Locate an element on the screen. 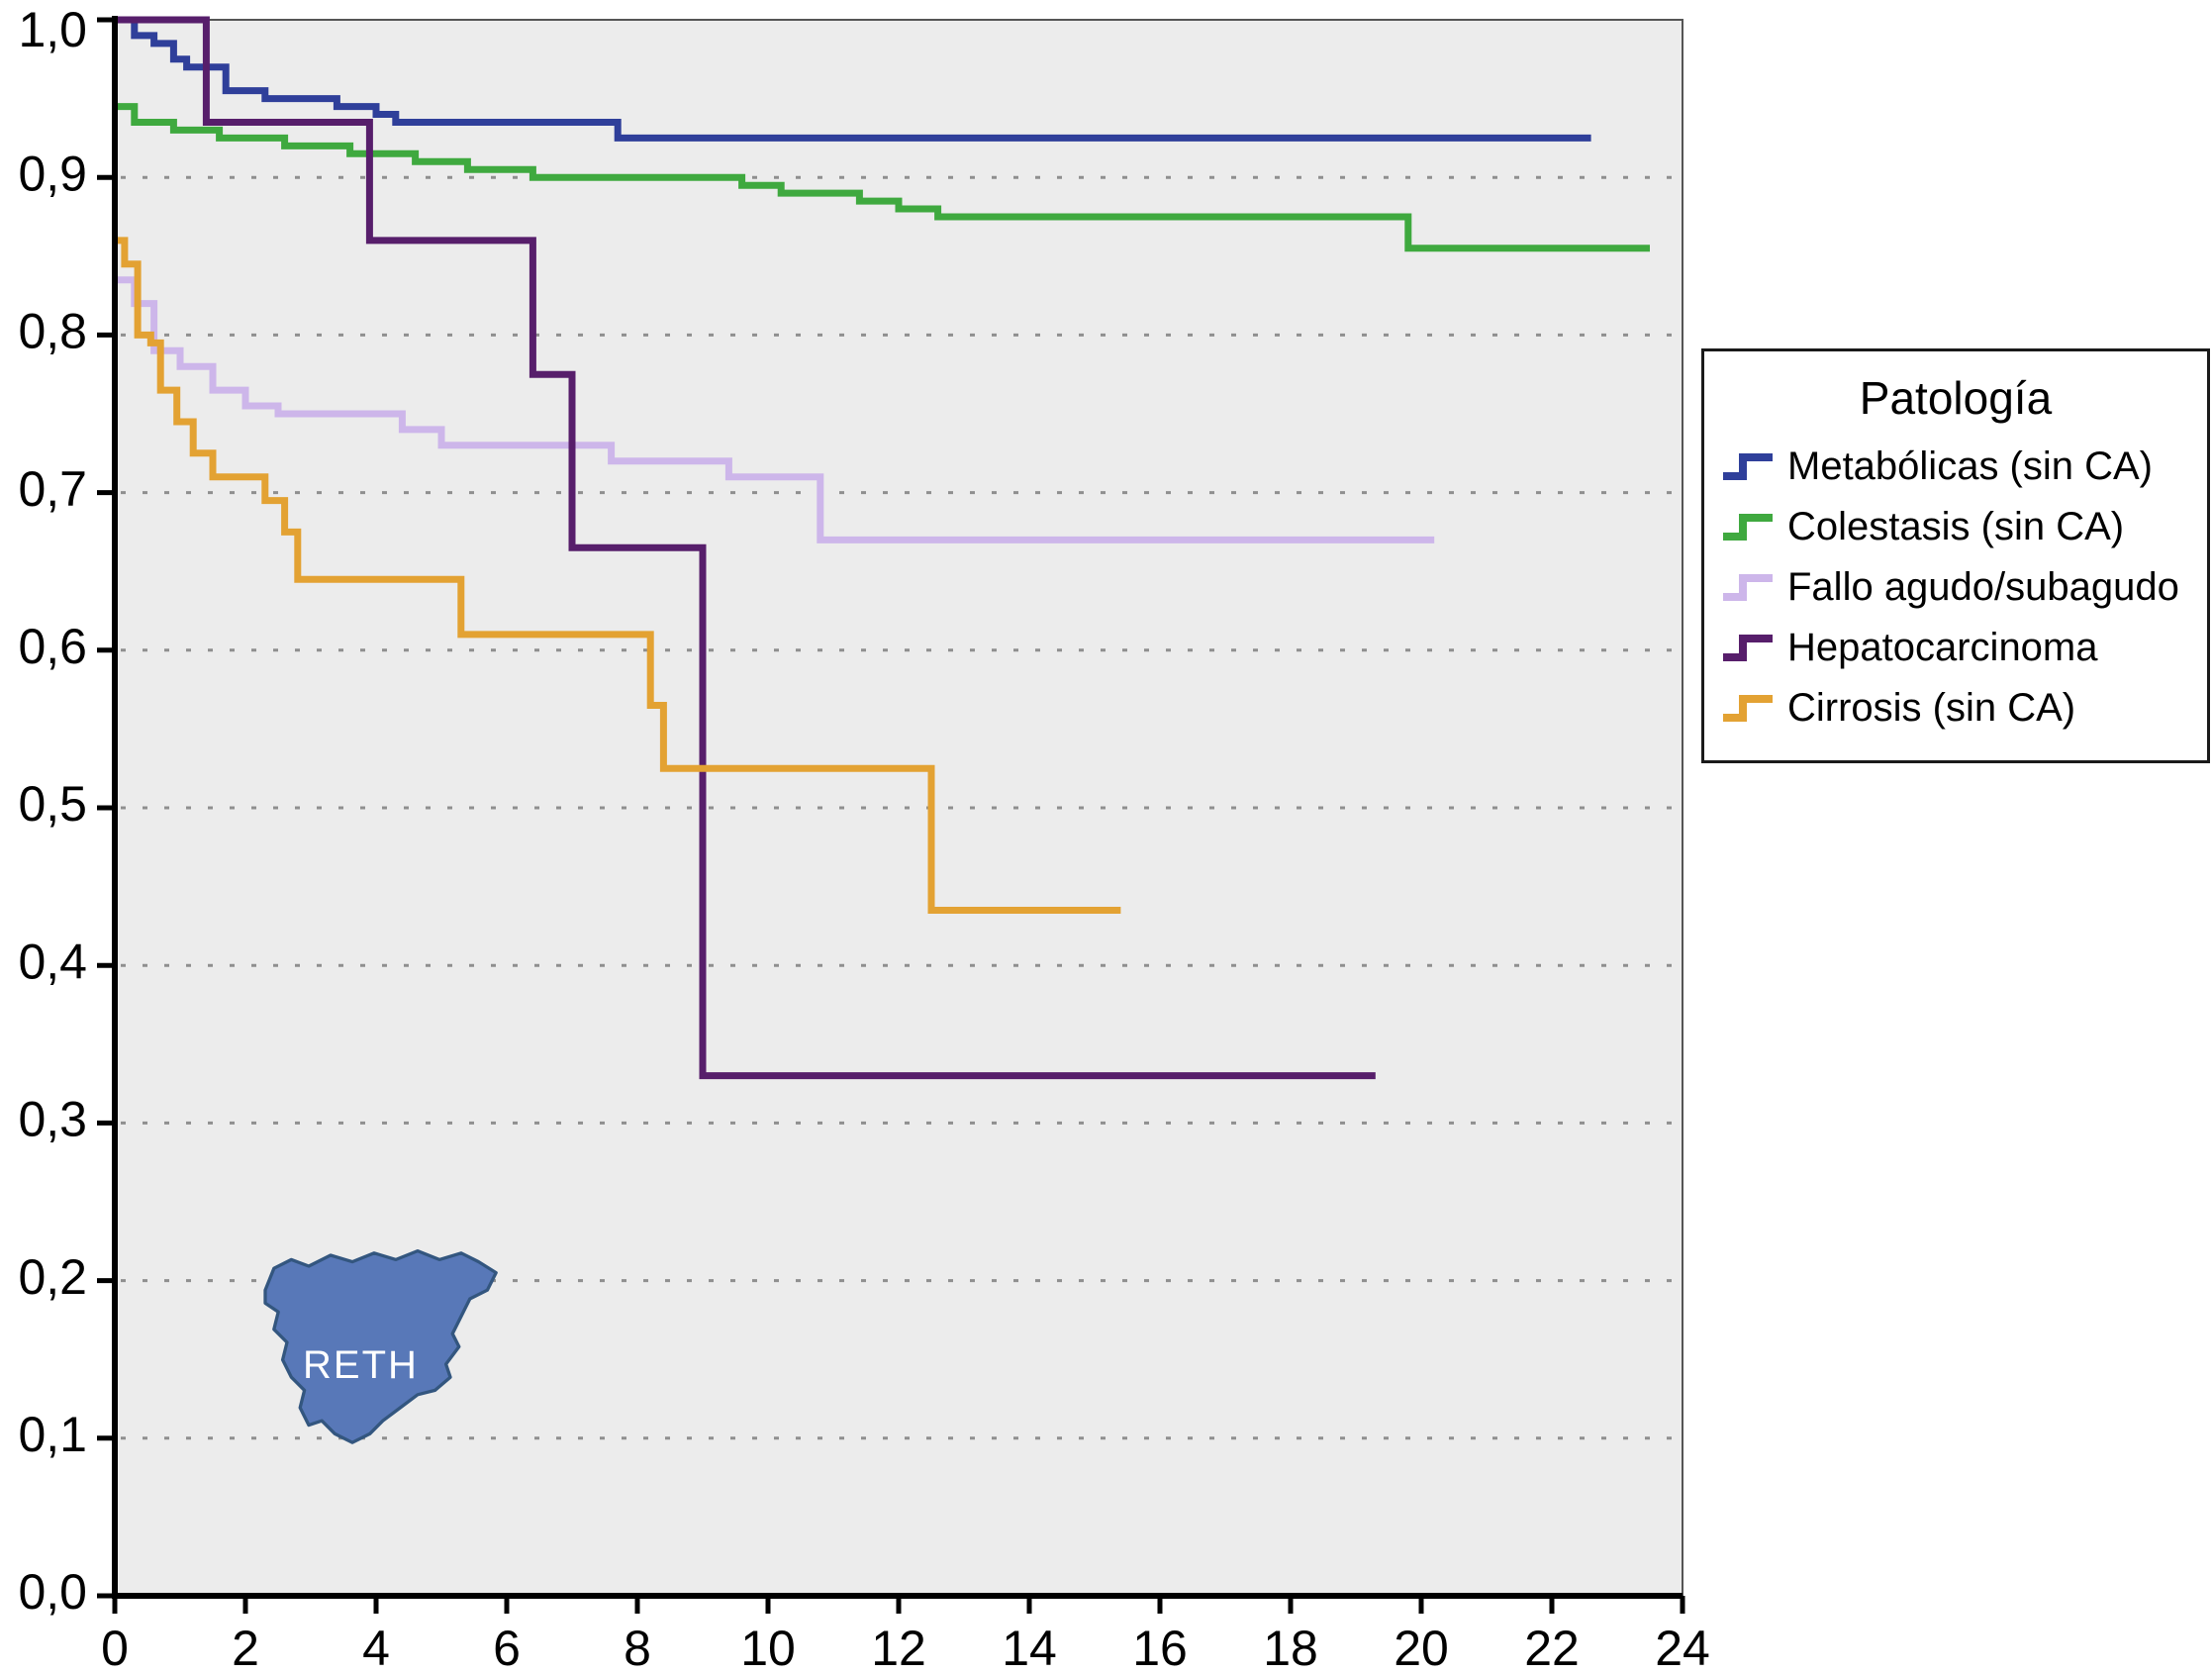 The width and height of the screenshot is (2212, 1675). spain-map is located at coordinates (380, 1346).